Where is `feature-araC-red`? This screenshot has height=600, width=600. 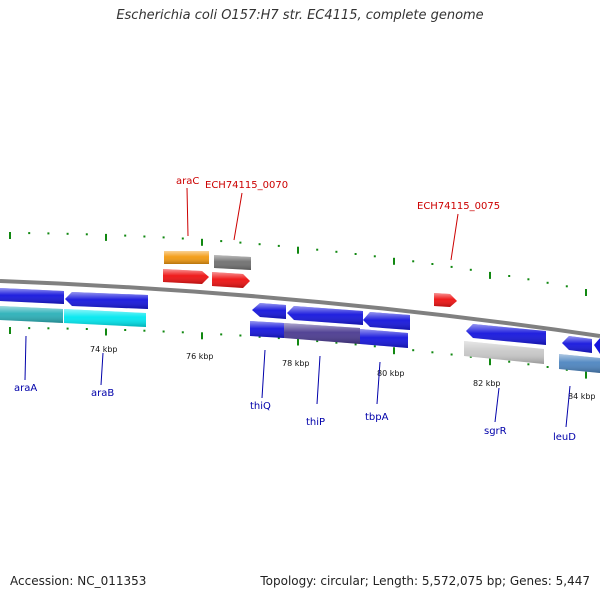
feature-araC-red is located at coordinates (186, 276).